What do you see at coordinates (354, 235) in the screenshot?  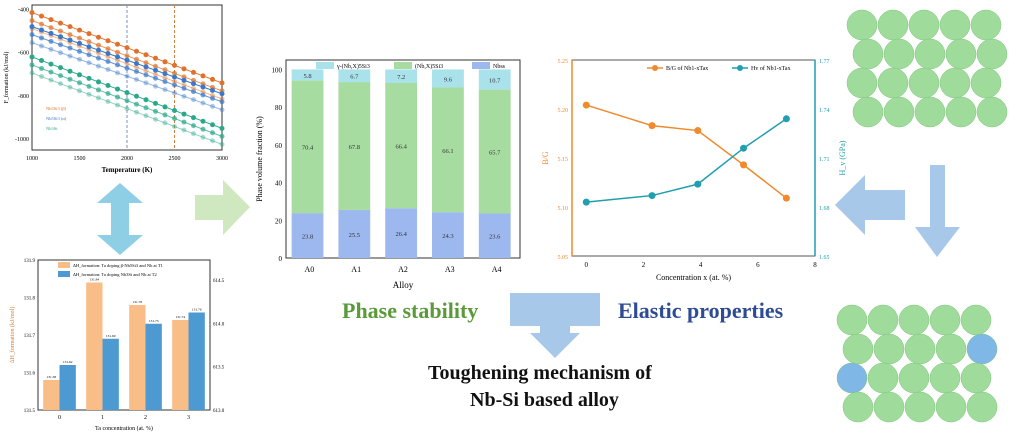 I see `bar-value-label: 25.5` at bounding box center [354, 235].